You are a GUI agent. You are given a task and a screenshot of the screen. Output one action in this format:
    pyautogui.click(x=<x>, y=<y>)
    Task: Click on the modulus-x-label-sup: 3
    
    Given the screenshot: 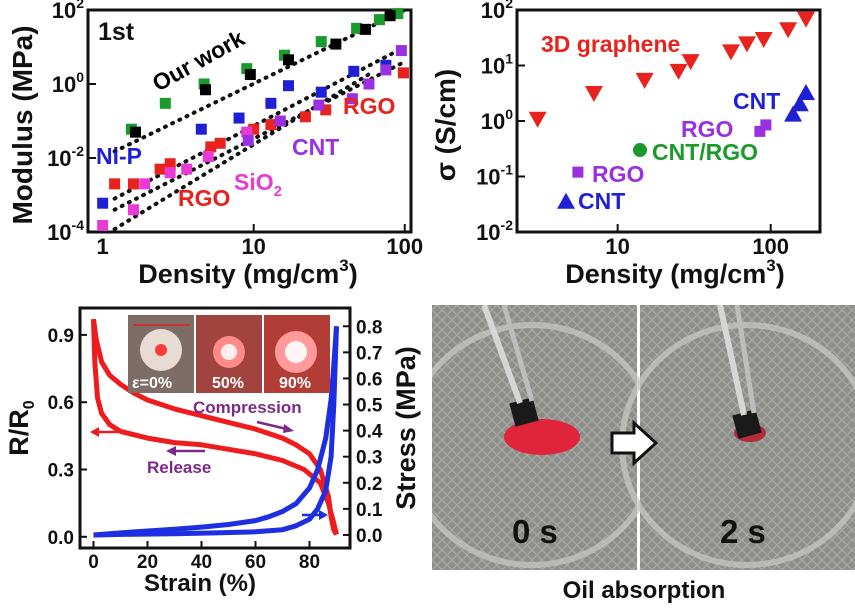 What is the action you would take?
    pyautogui.click(x=343, y=265)
    